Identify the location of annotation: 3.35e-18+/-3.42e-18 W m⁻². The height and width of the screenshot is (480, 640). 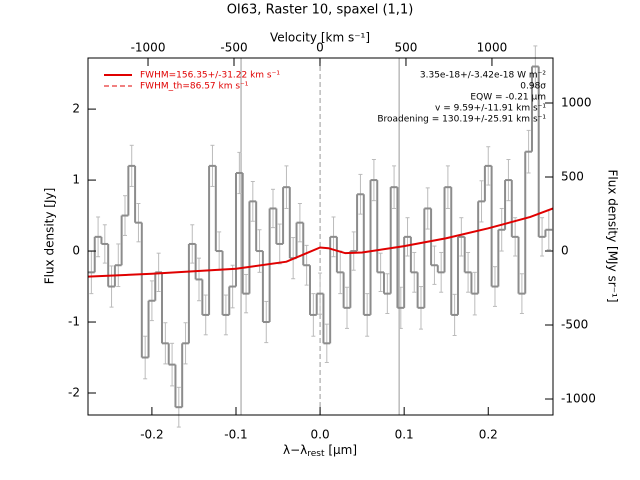
(483, 76).